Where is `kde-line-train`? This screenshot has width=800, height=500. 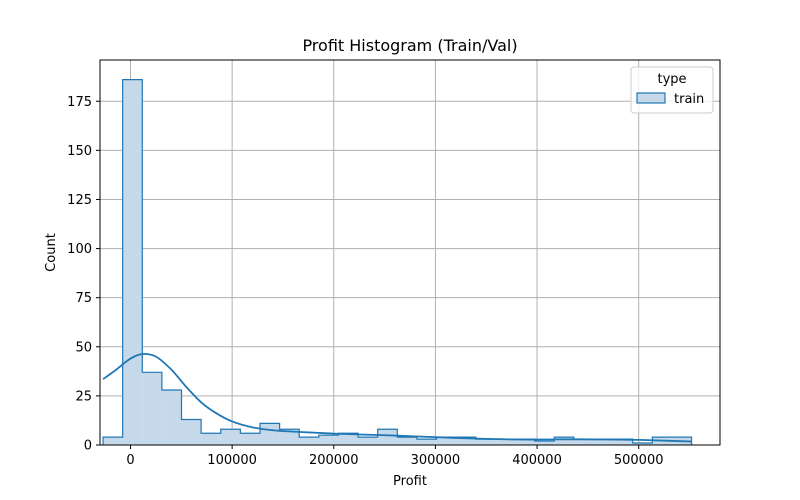 kde-line-train is located at coordinates (397, 398).